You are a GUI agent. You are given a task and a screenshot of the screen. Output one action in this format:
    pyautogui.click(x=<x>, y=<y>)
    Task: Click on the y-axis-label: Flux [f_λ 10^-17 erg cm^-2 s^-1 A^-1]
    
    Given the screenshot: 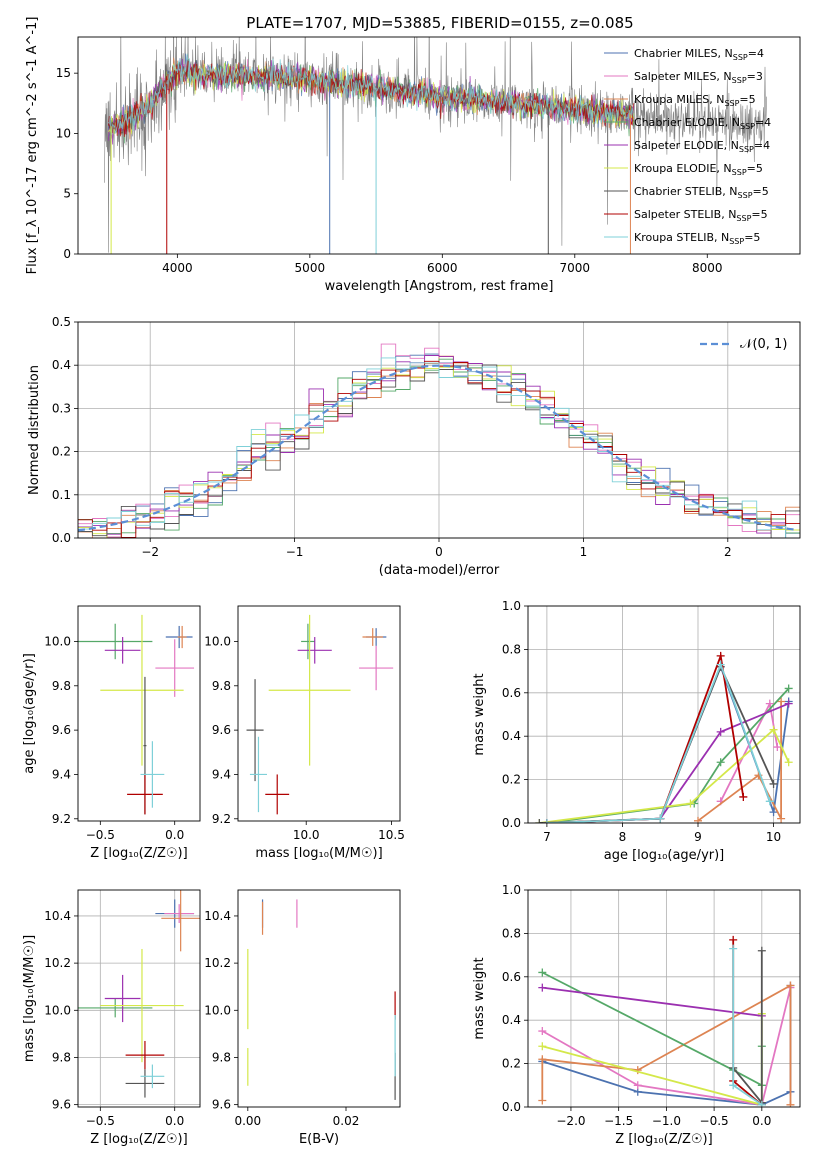 What is the action you would take?
    pyautogui.click(x=32, y=146)
    